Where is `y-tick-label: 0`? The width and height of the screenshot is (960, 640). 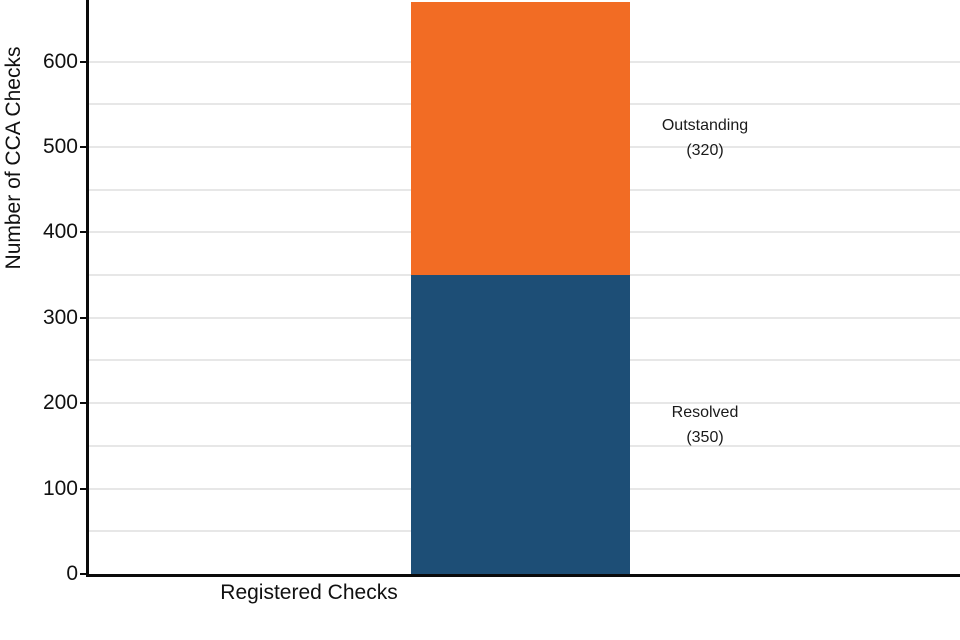 y-tick-label: 0 is located at coordinates (72, 573).